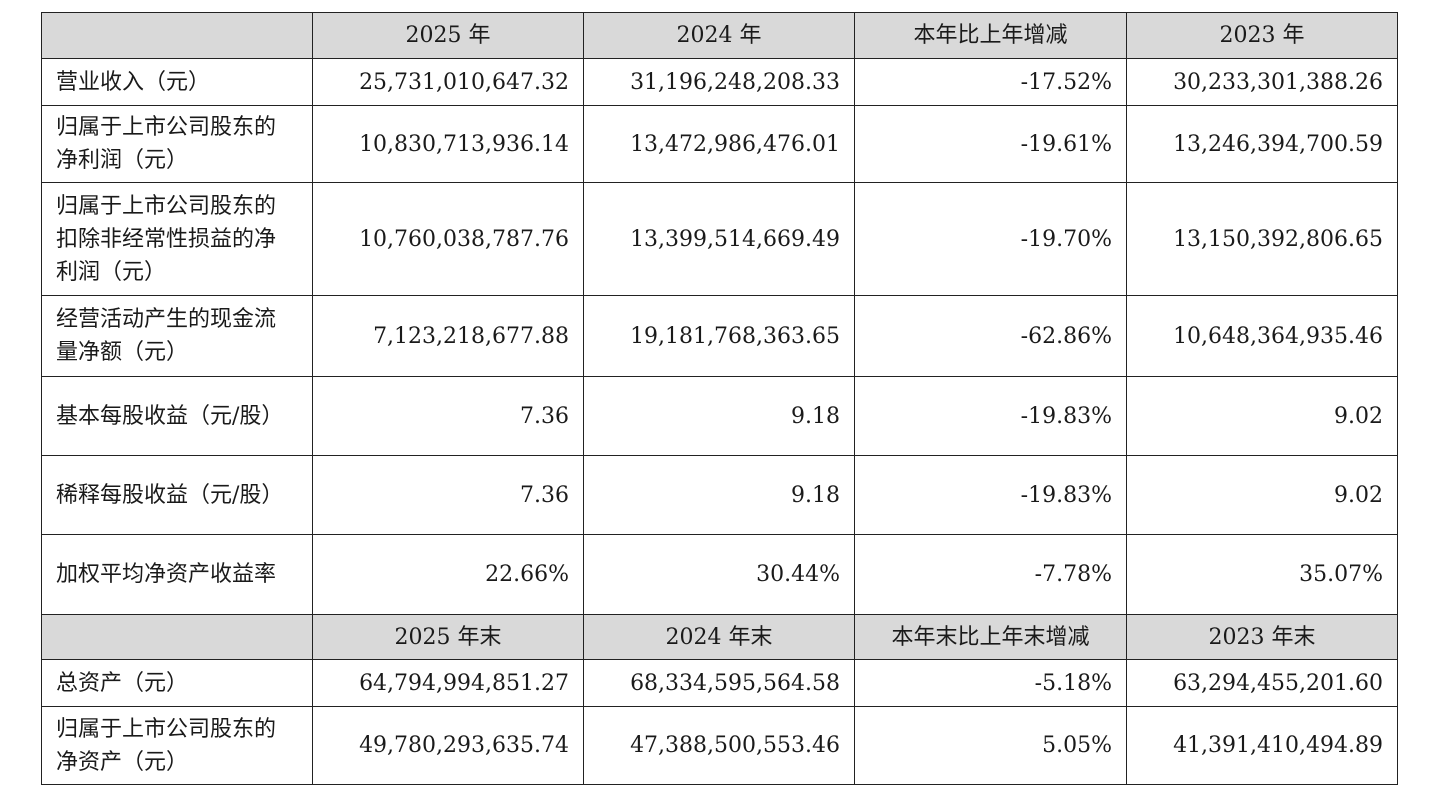  What do you see at coordinates (448, 637) in the screenshot?
I see `header-cell-2025-end: 2025 年末` at bounding box center [448, 637].